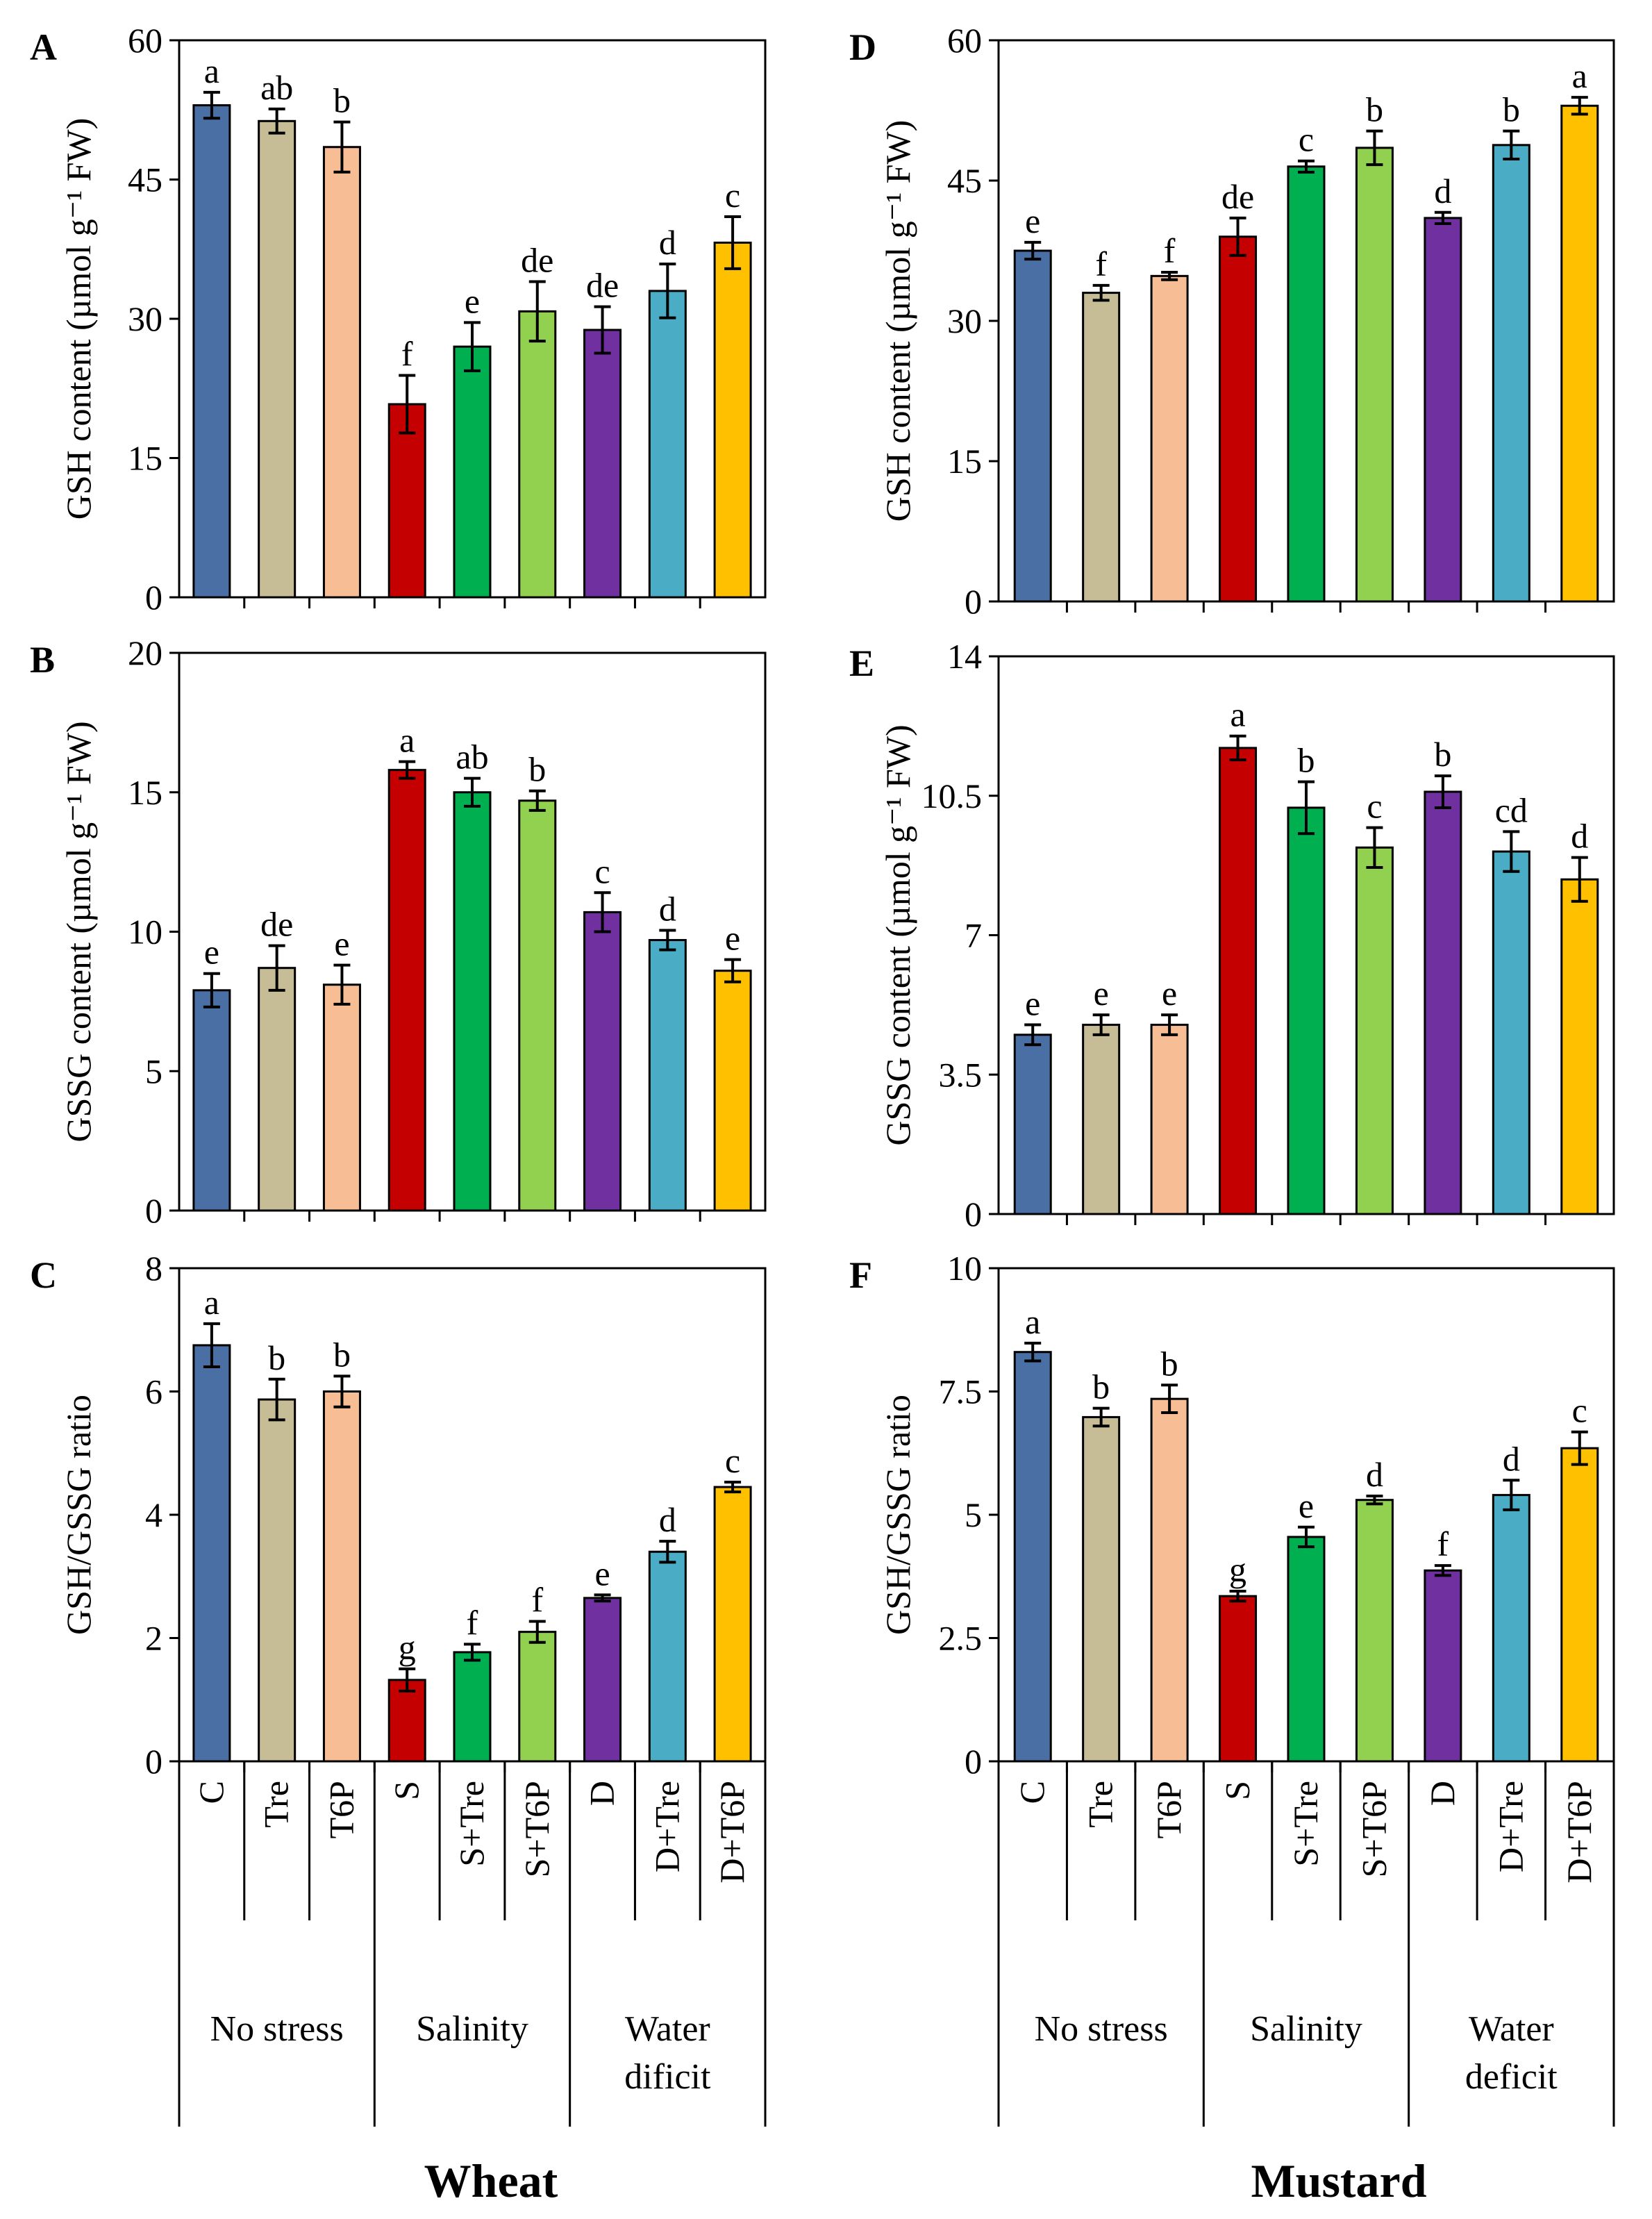 The height and width of the screenshot is (2219, 1652). What do you see at coordinates (961, 1074) in the screenshot?
I see `y-tick-label: 3.5` at bounding box center [961, 1074].